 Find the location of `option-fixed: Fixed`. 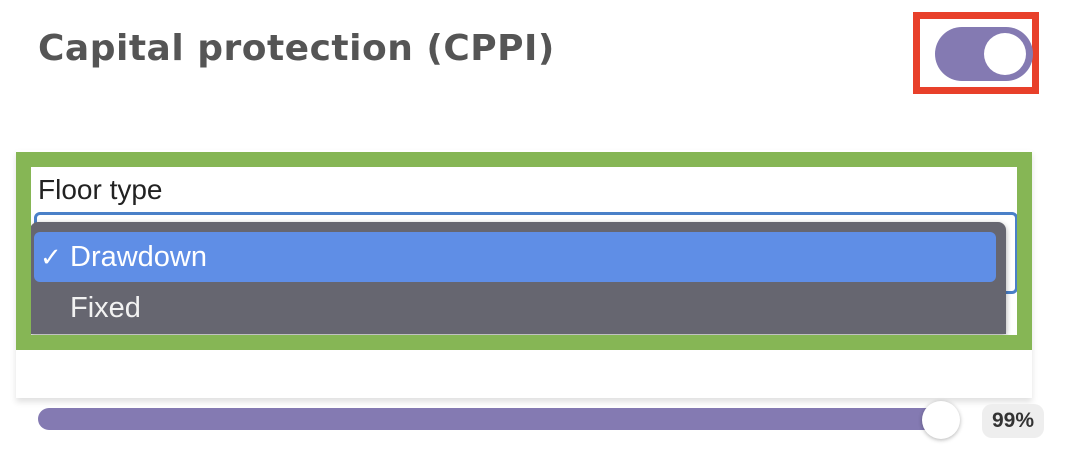

option-fixed: Fixed is located at coordinates (515, 308).